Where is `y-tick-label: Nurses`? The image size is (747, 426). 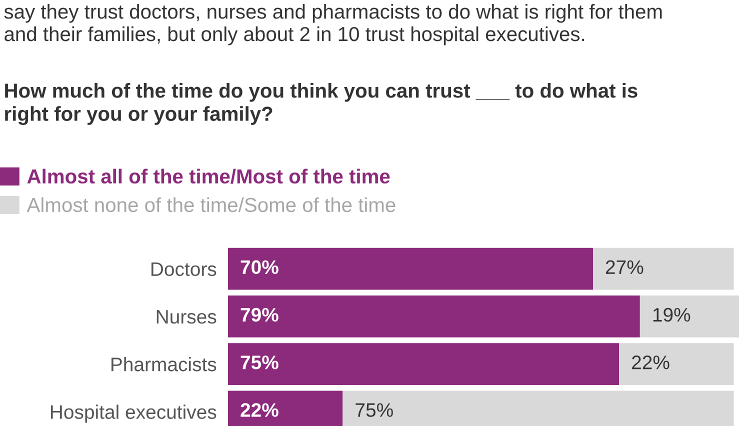
y-tick-label: Nurses is located at coordinates (186, 317).